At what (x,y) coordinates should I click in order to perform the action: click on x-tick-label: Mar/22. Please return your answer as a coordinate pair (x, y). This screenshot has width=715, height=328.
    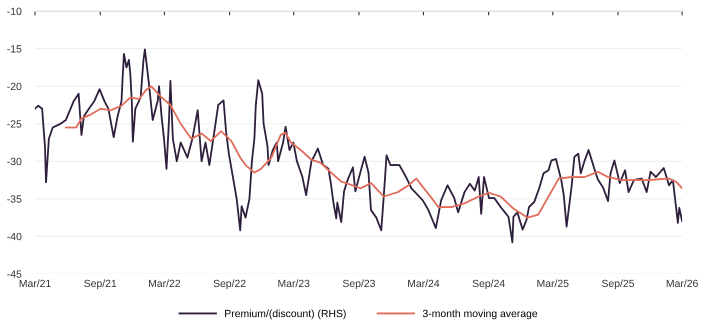
    Looking at the image, I should click on (164, 283).